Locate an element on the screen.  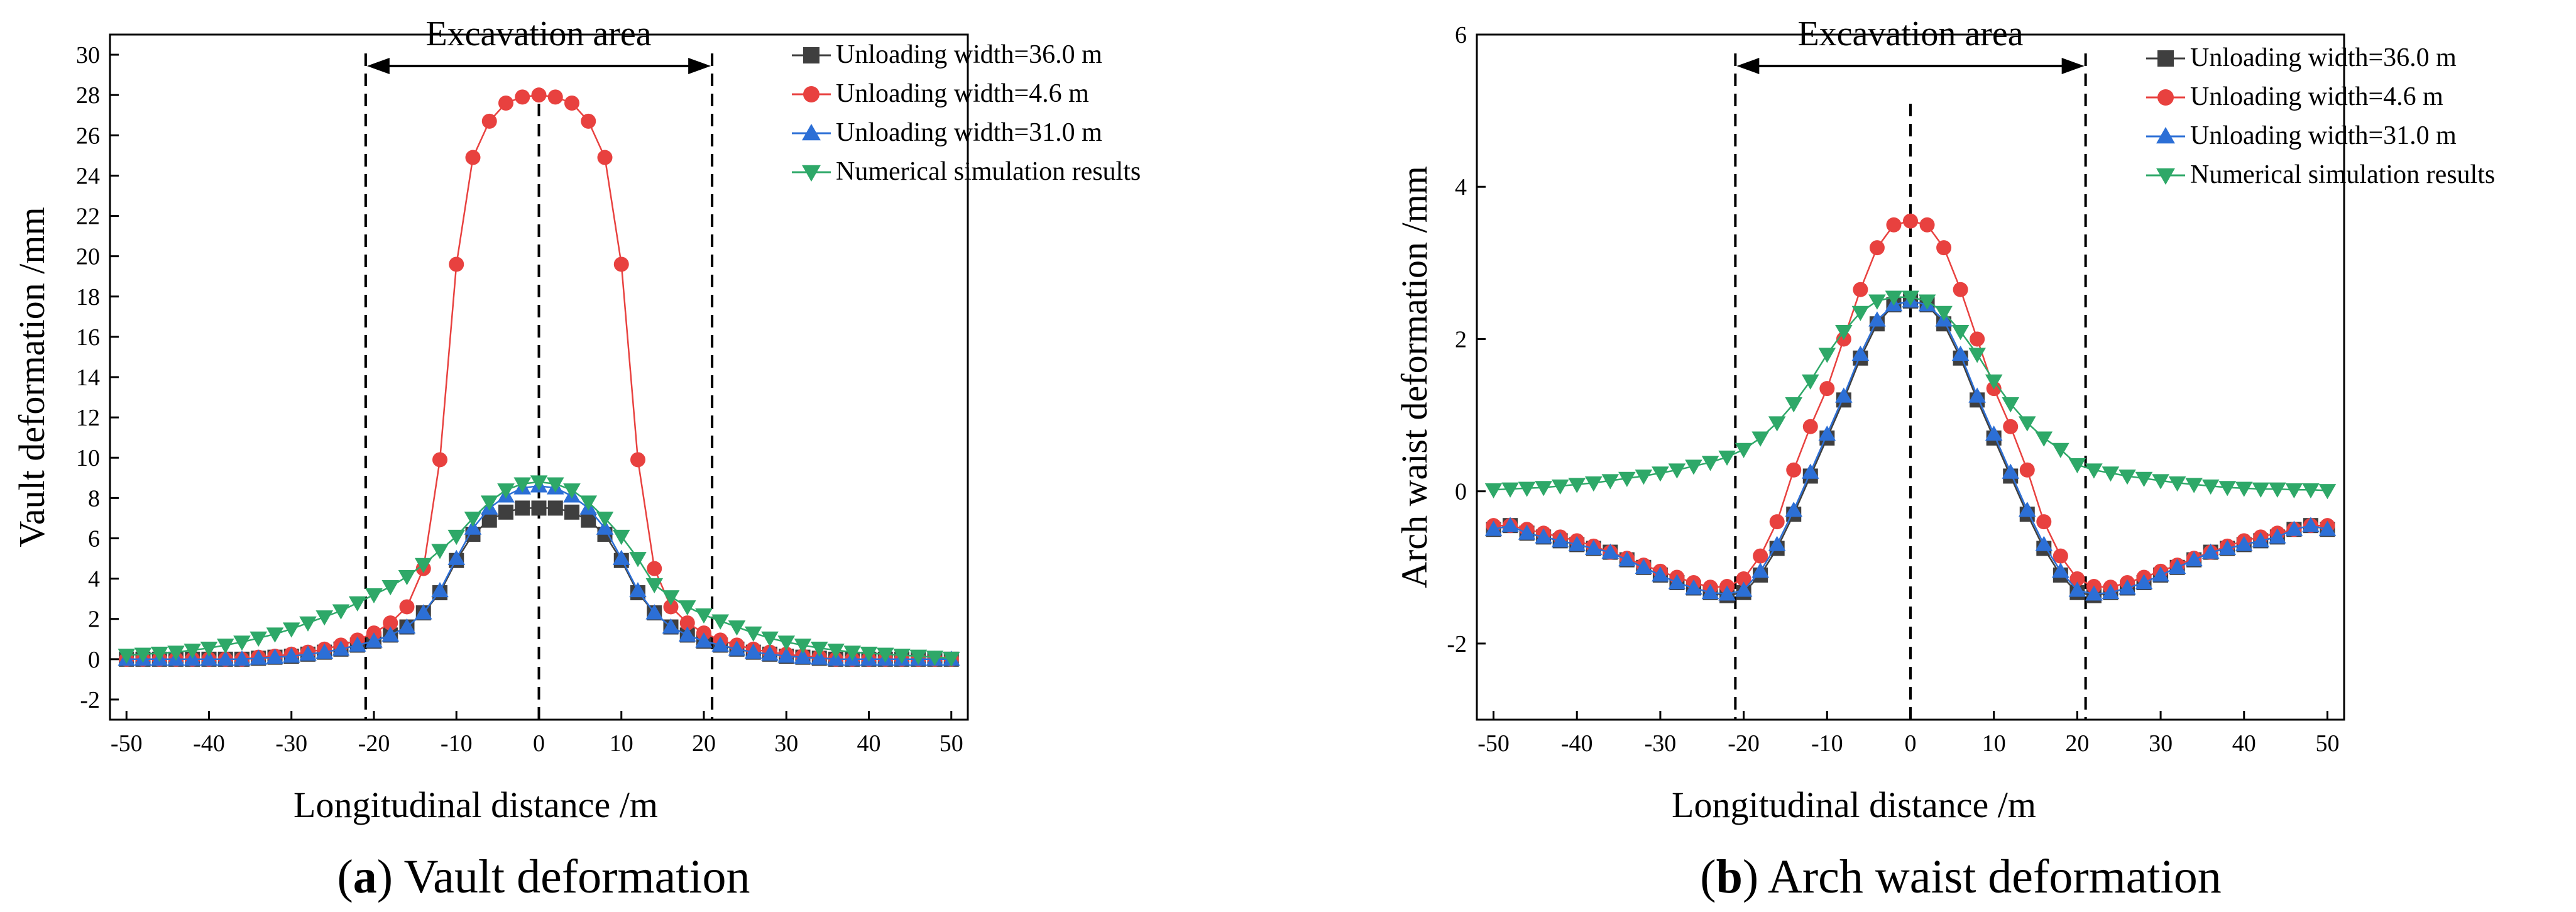
legend-marker-unloading-width-31-0-m is located at coordinates (2165, 135).